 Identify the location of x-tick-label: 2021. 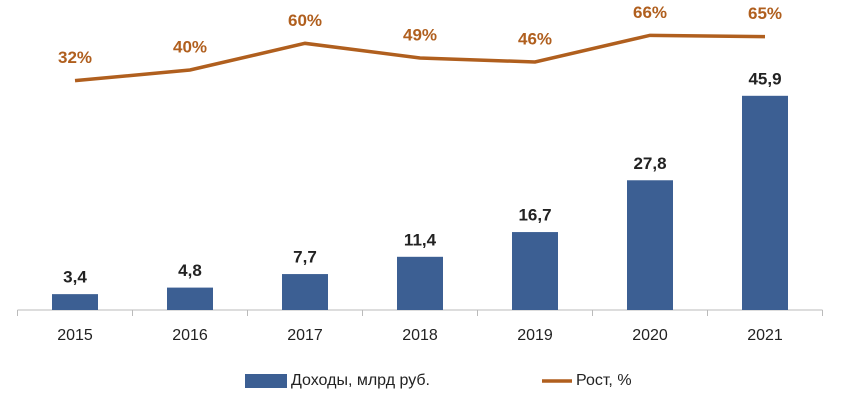
(765, 335).